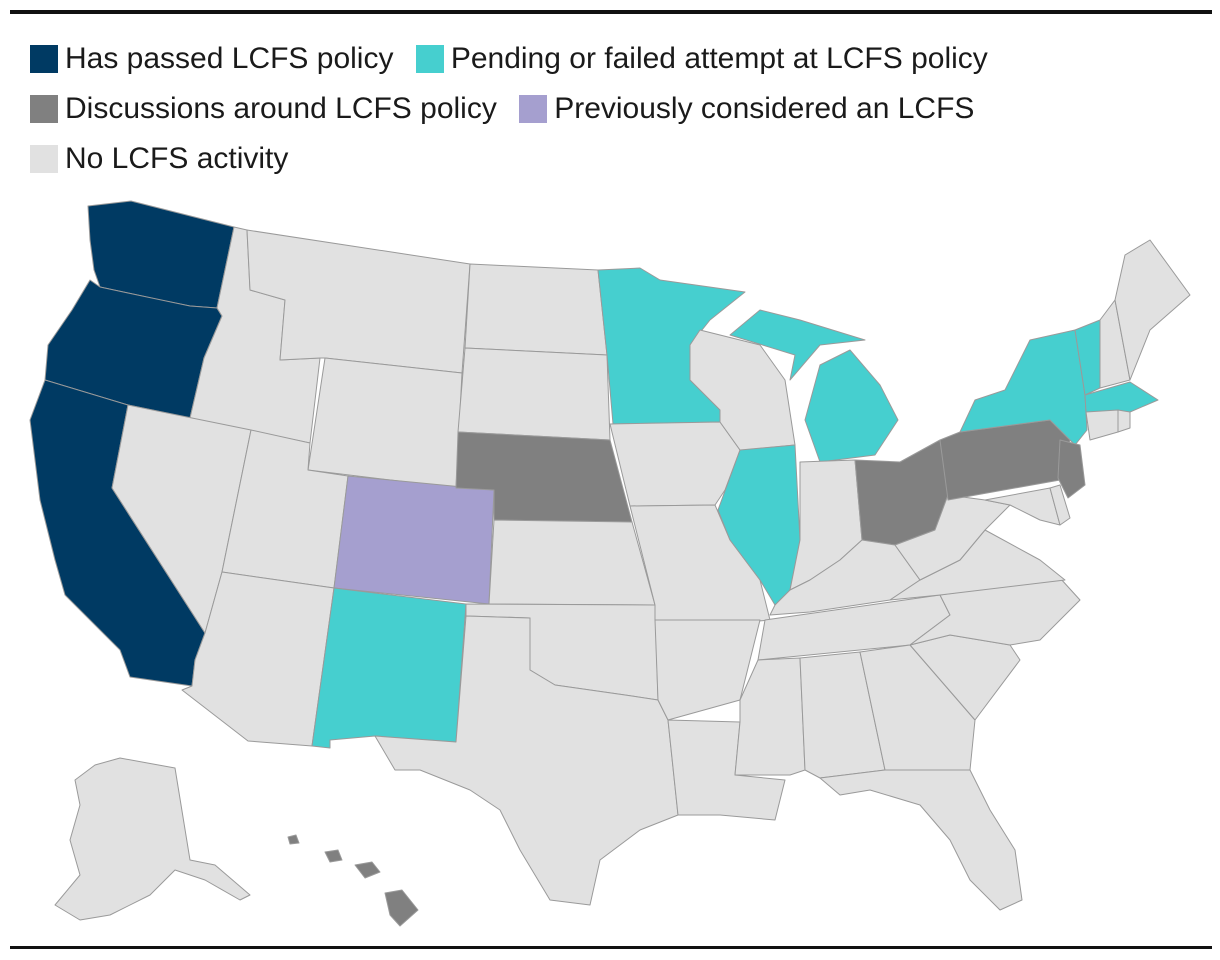 The width and height of the screenshot is (1220, 960). Describe the element at coordinates (358, 301) in the screenshot. I see `state-montana` at that location.